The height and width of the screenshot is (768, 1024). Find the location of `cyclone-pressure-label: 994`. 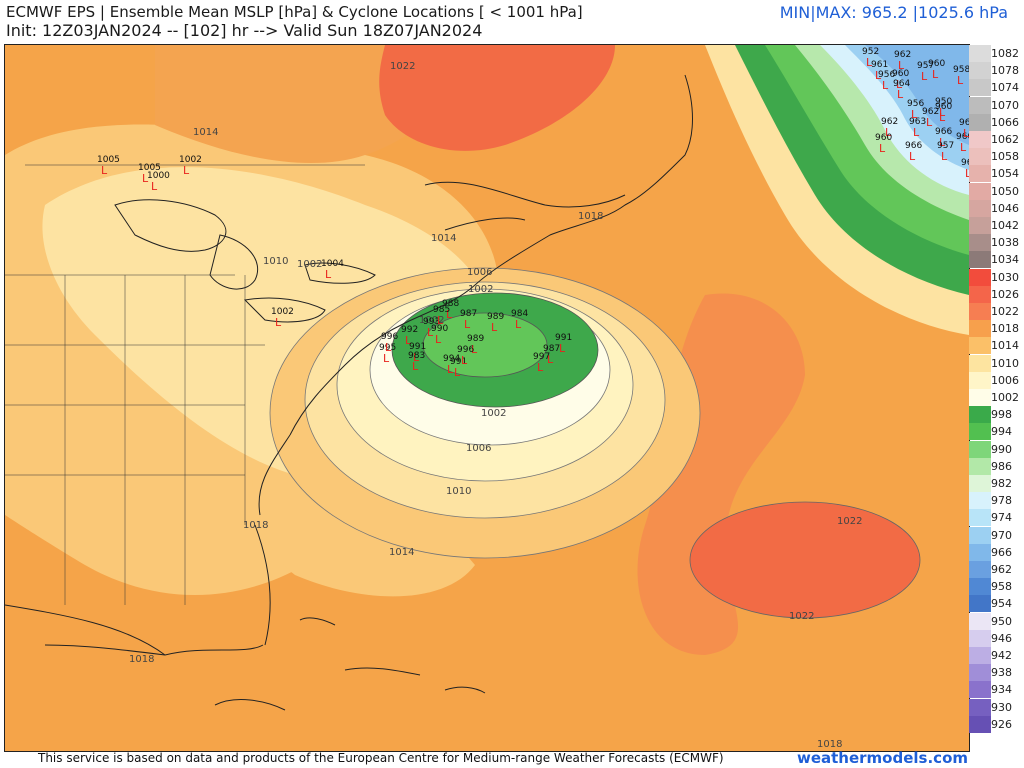

cyclone-pressure-label: 994 is located at coordinates (451, 359).